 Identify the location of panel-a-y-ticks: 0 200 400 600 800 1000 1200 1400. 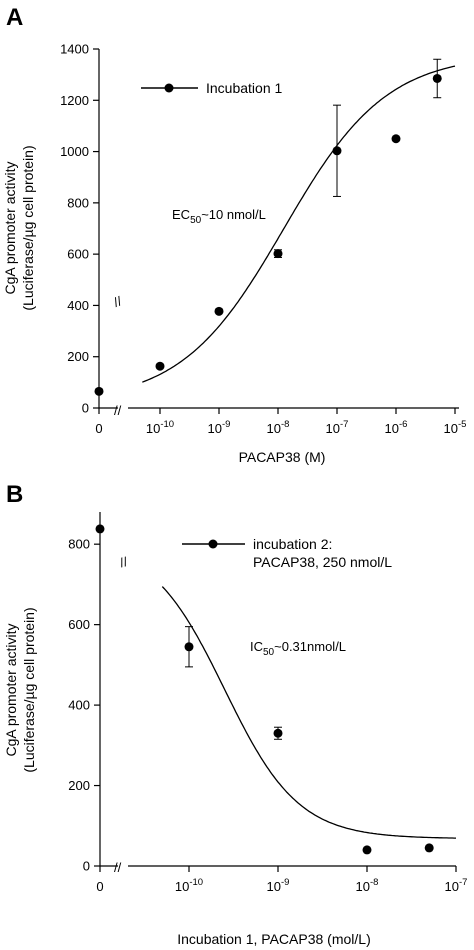
(79, 229).